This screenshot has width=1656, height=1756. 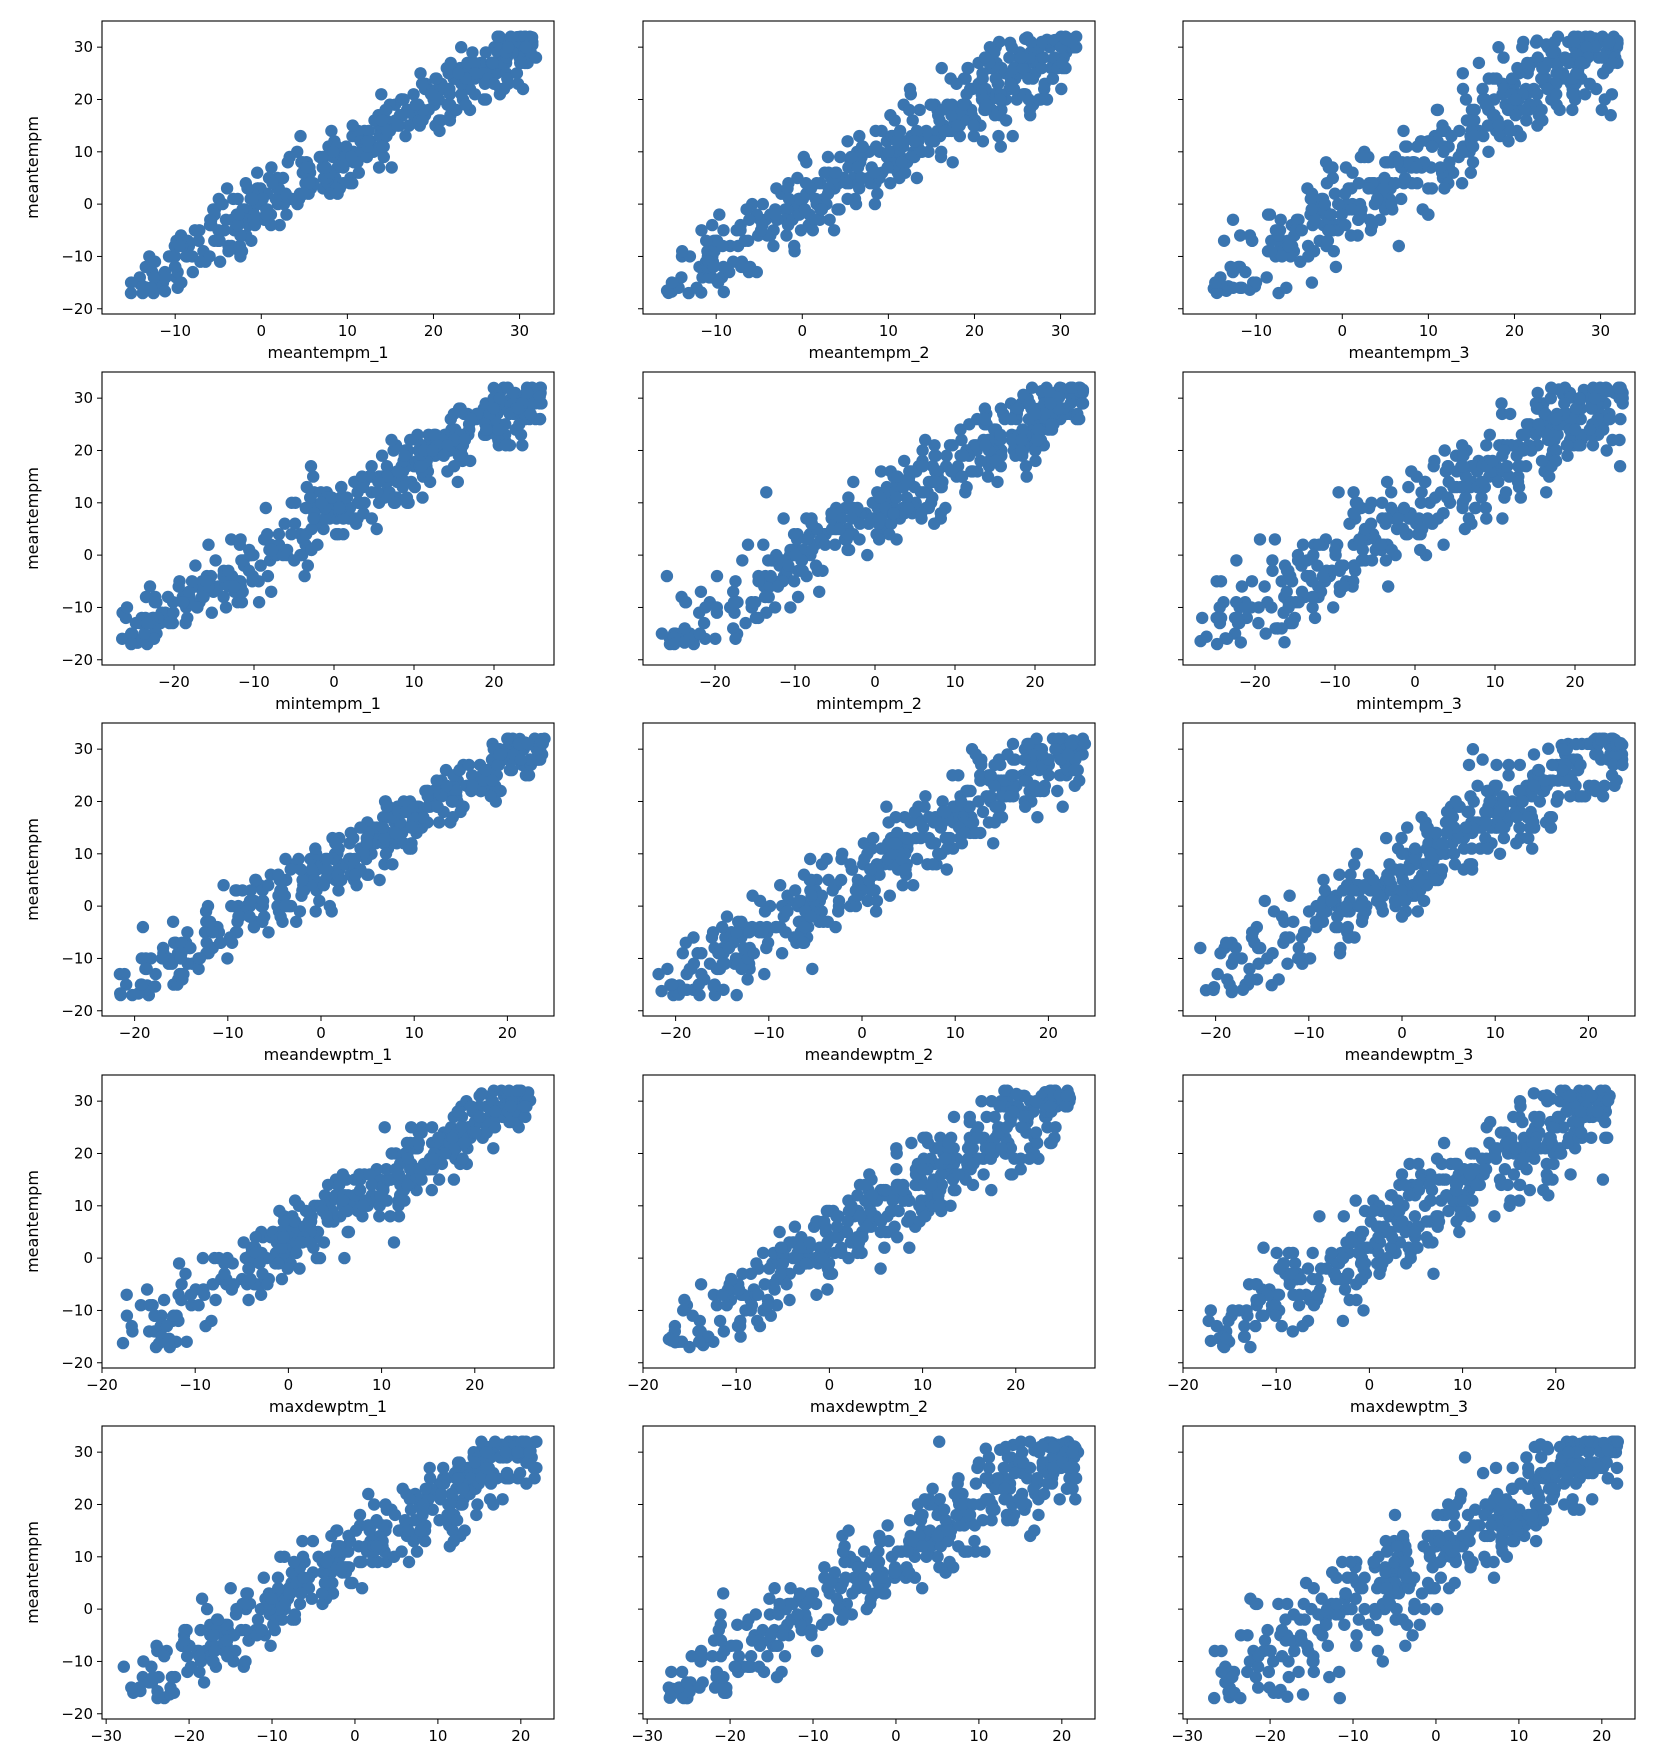 What do you see at coordinates (1256, 331) in the screenshot?
I see `x-tick-label: −10` at bounding box center [1256, 331].